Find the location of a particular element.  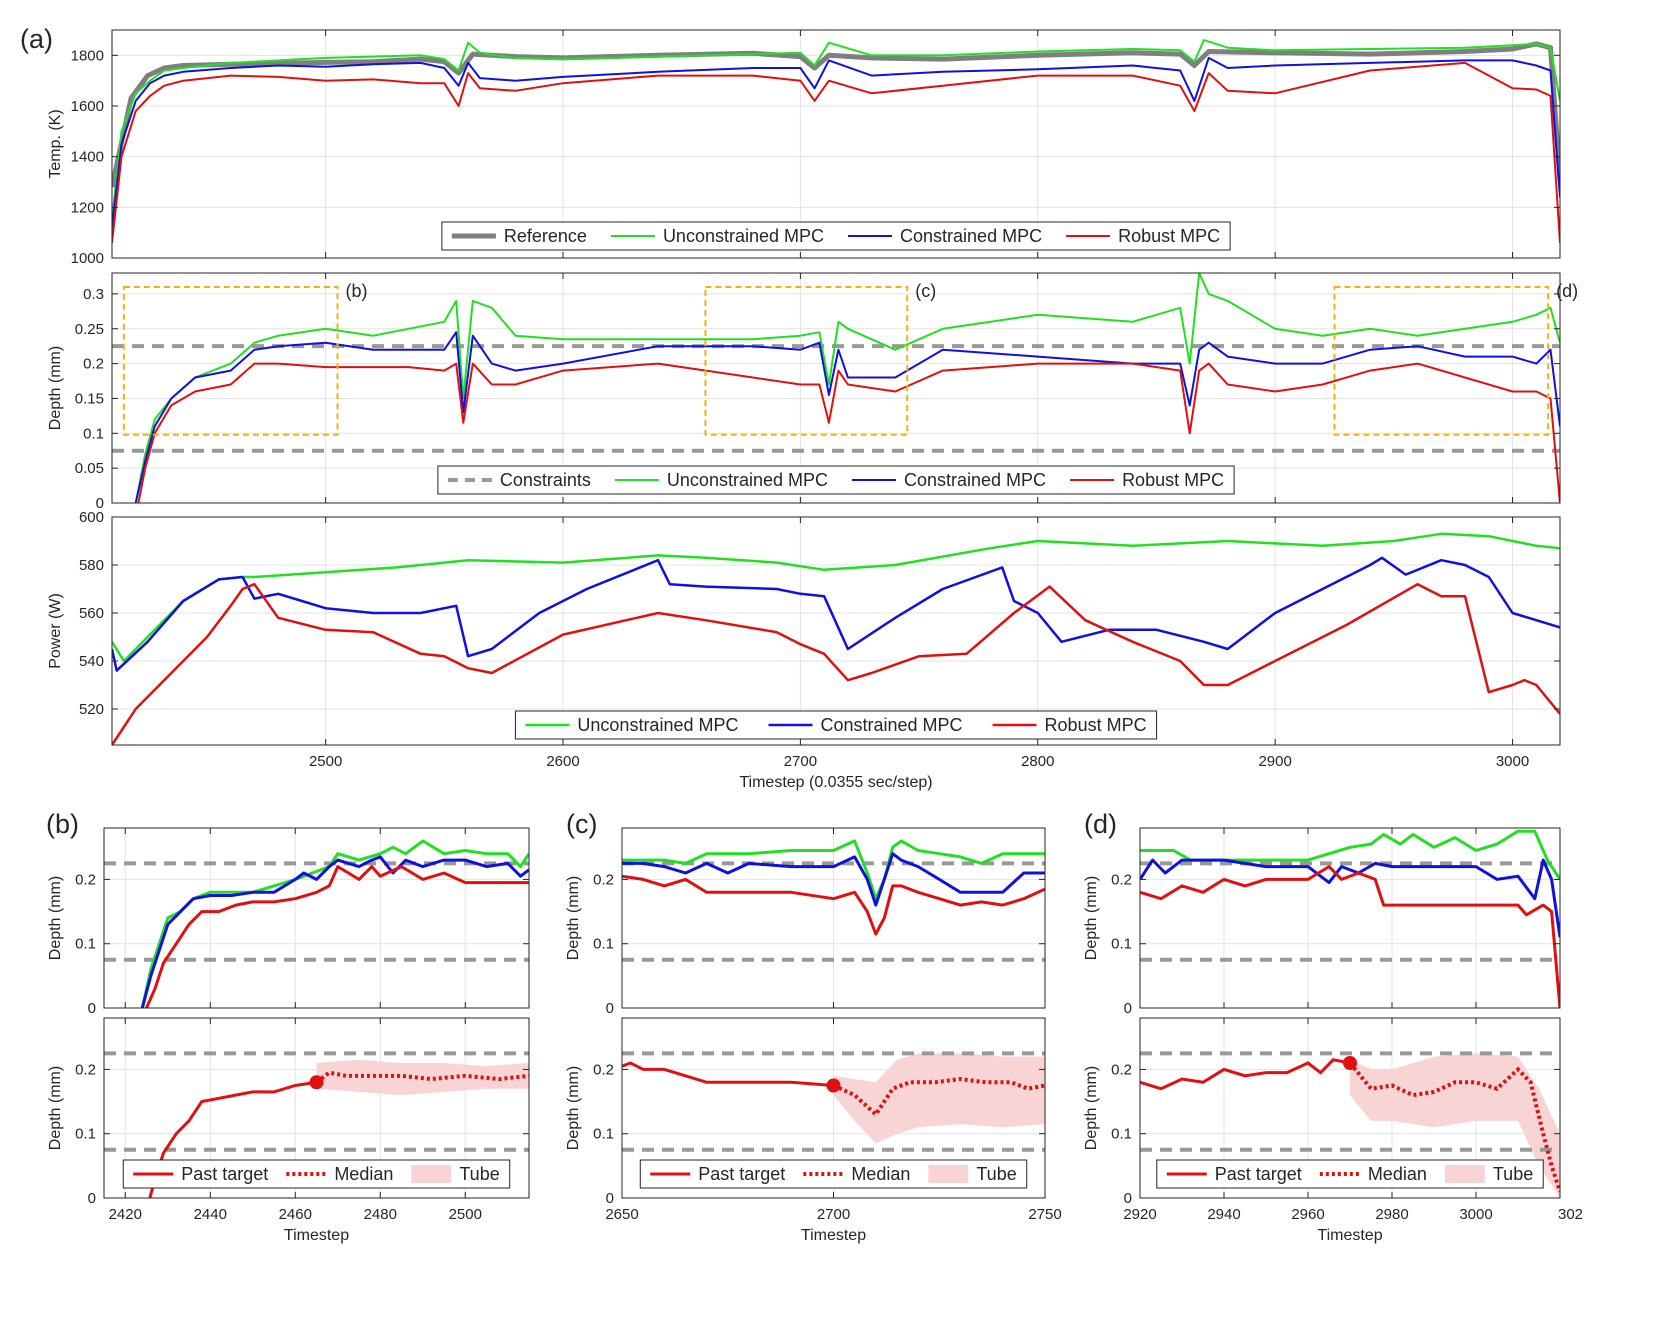

legend-item-tube: Tube is located at coordinates (972, 1174).